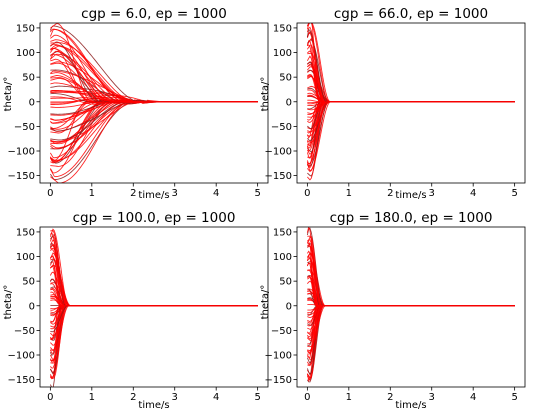  Describe the element at coordinates (307, 397) in the screenshot. I see `subplot-4-xtick-label: 0` at that location.